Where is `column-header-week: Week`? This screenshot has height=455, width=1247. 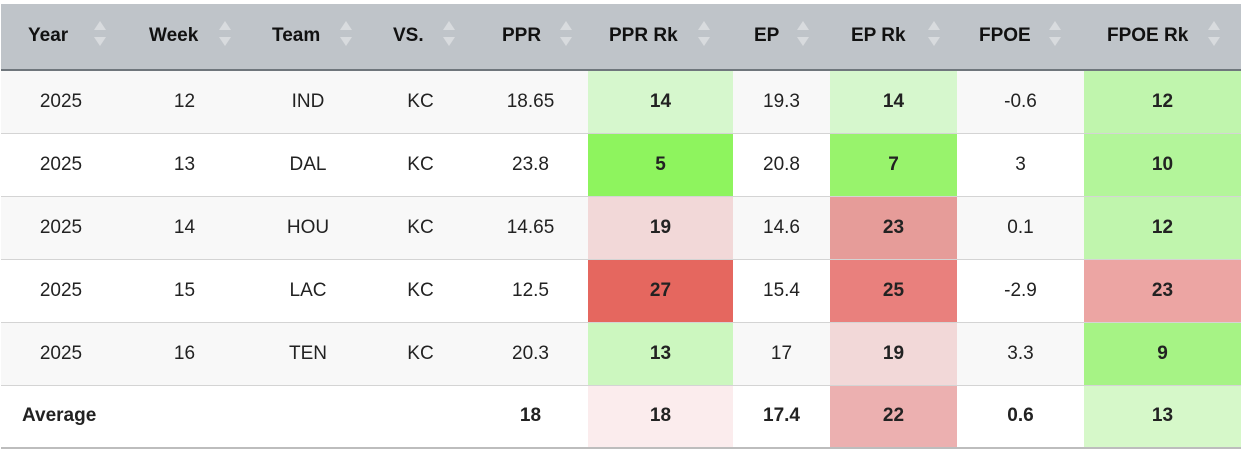
column-header-week: Week is located at coordinates (184, 37).